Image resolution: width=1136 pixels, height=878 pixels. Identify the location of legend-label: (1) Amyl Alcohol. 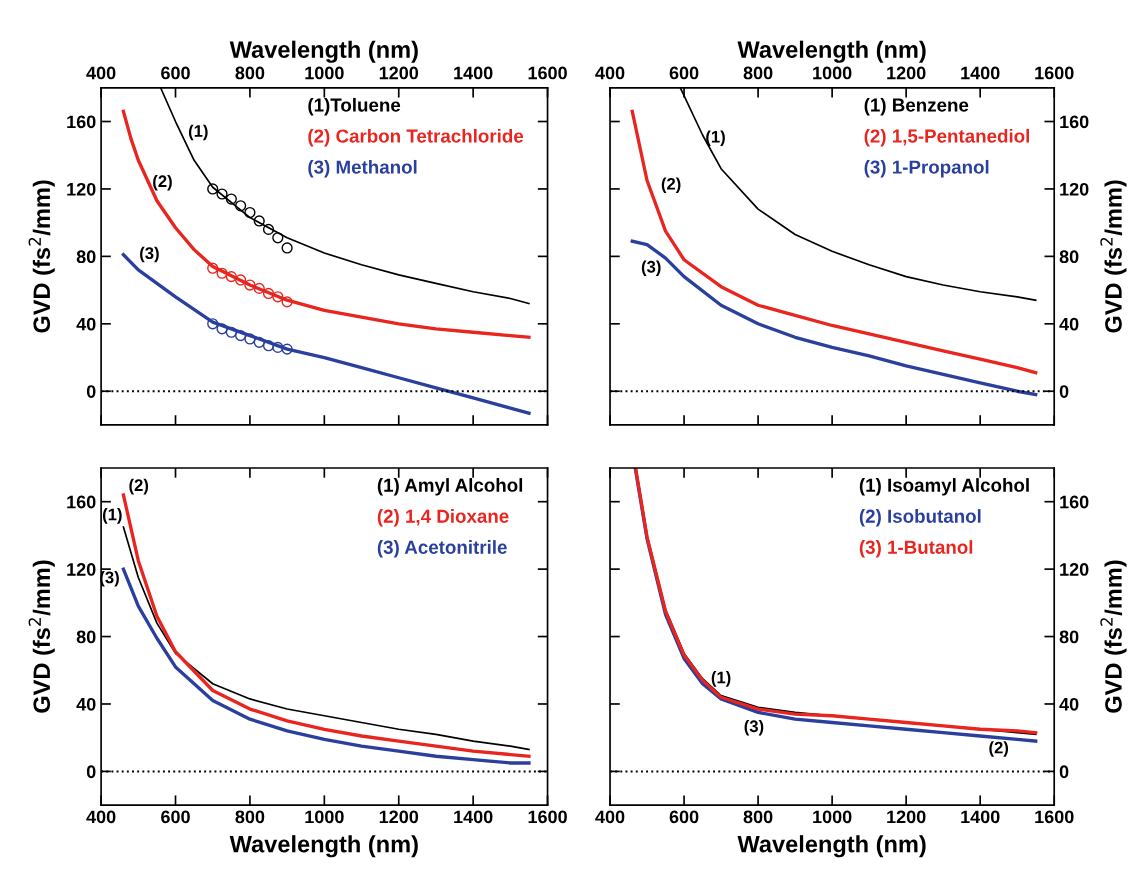
(450, 487).